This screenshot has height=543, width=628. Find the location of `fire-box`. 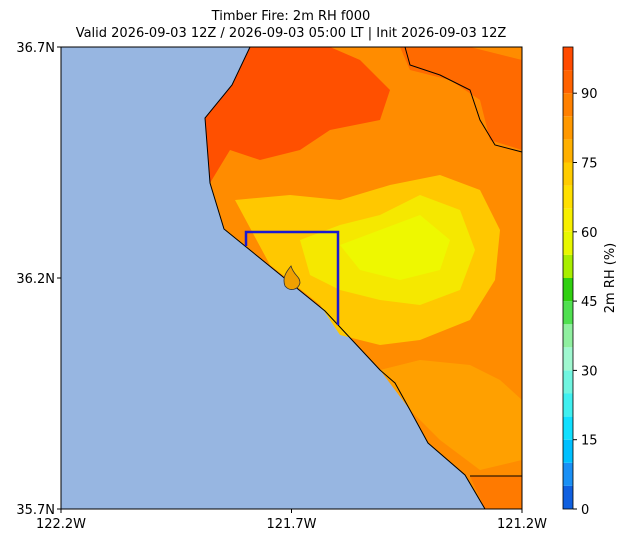

fire-box is located at coordinates (292, 277).